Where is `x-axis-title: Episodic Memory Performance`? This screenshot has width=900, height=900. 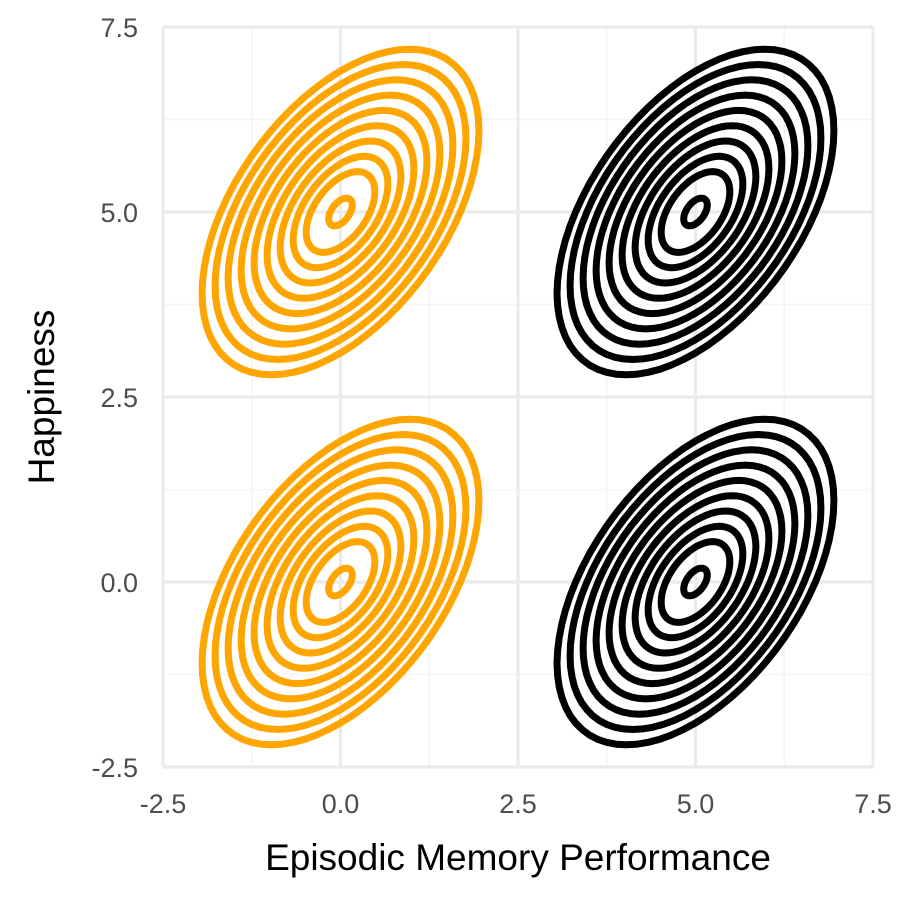 x-axis-title: Episodic Memory Performance is located at coordinates (518, 857).